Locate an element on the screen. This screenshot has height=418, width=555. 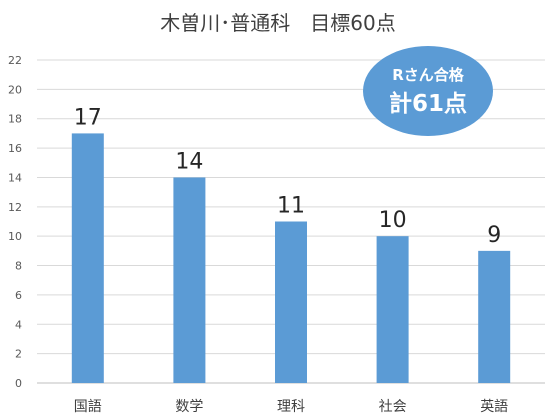
badge-line2: 計61点 is located at coordinates (428, 103).